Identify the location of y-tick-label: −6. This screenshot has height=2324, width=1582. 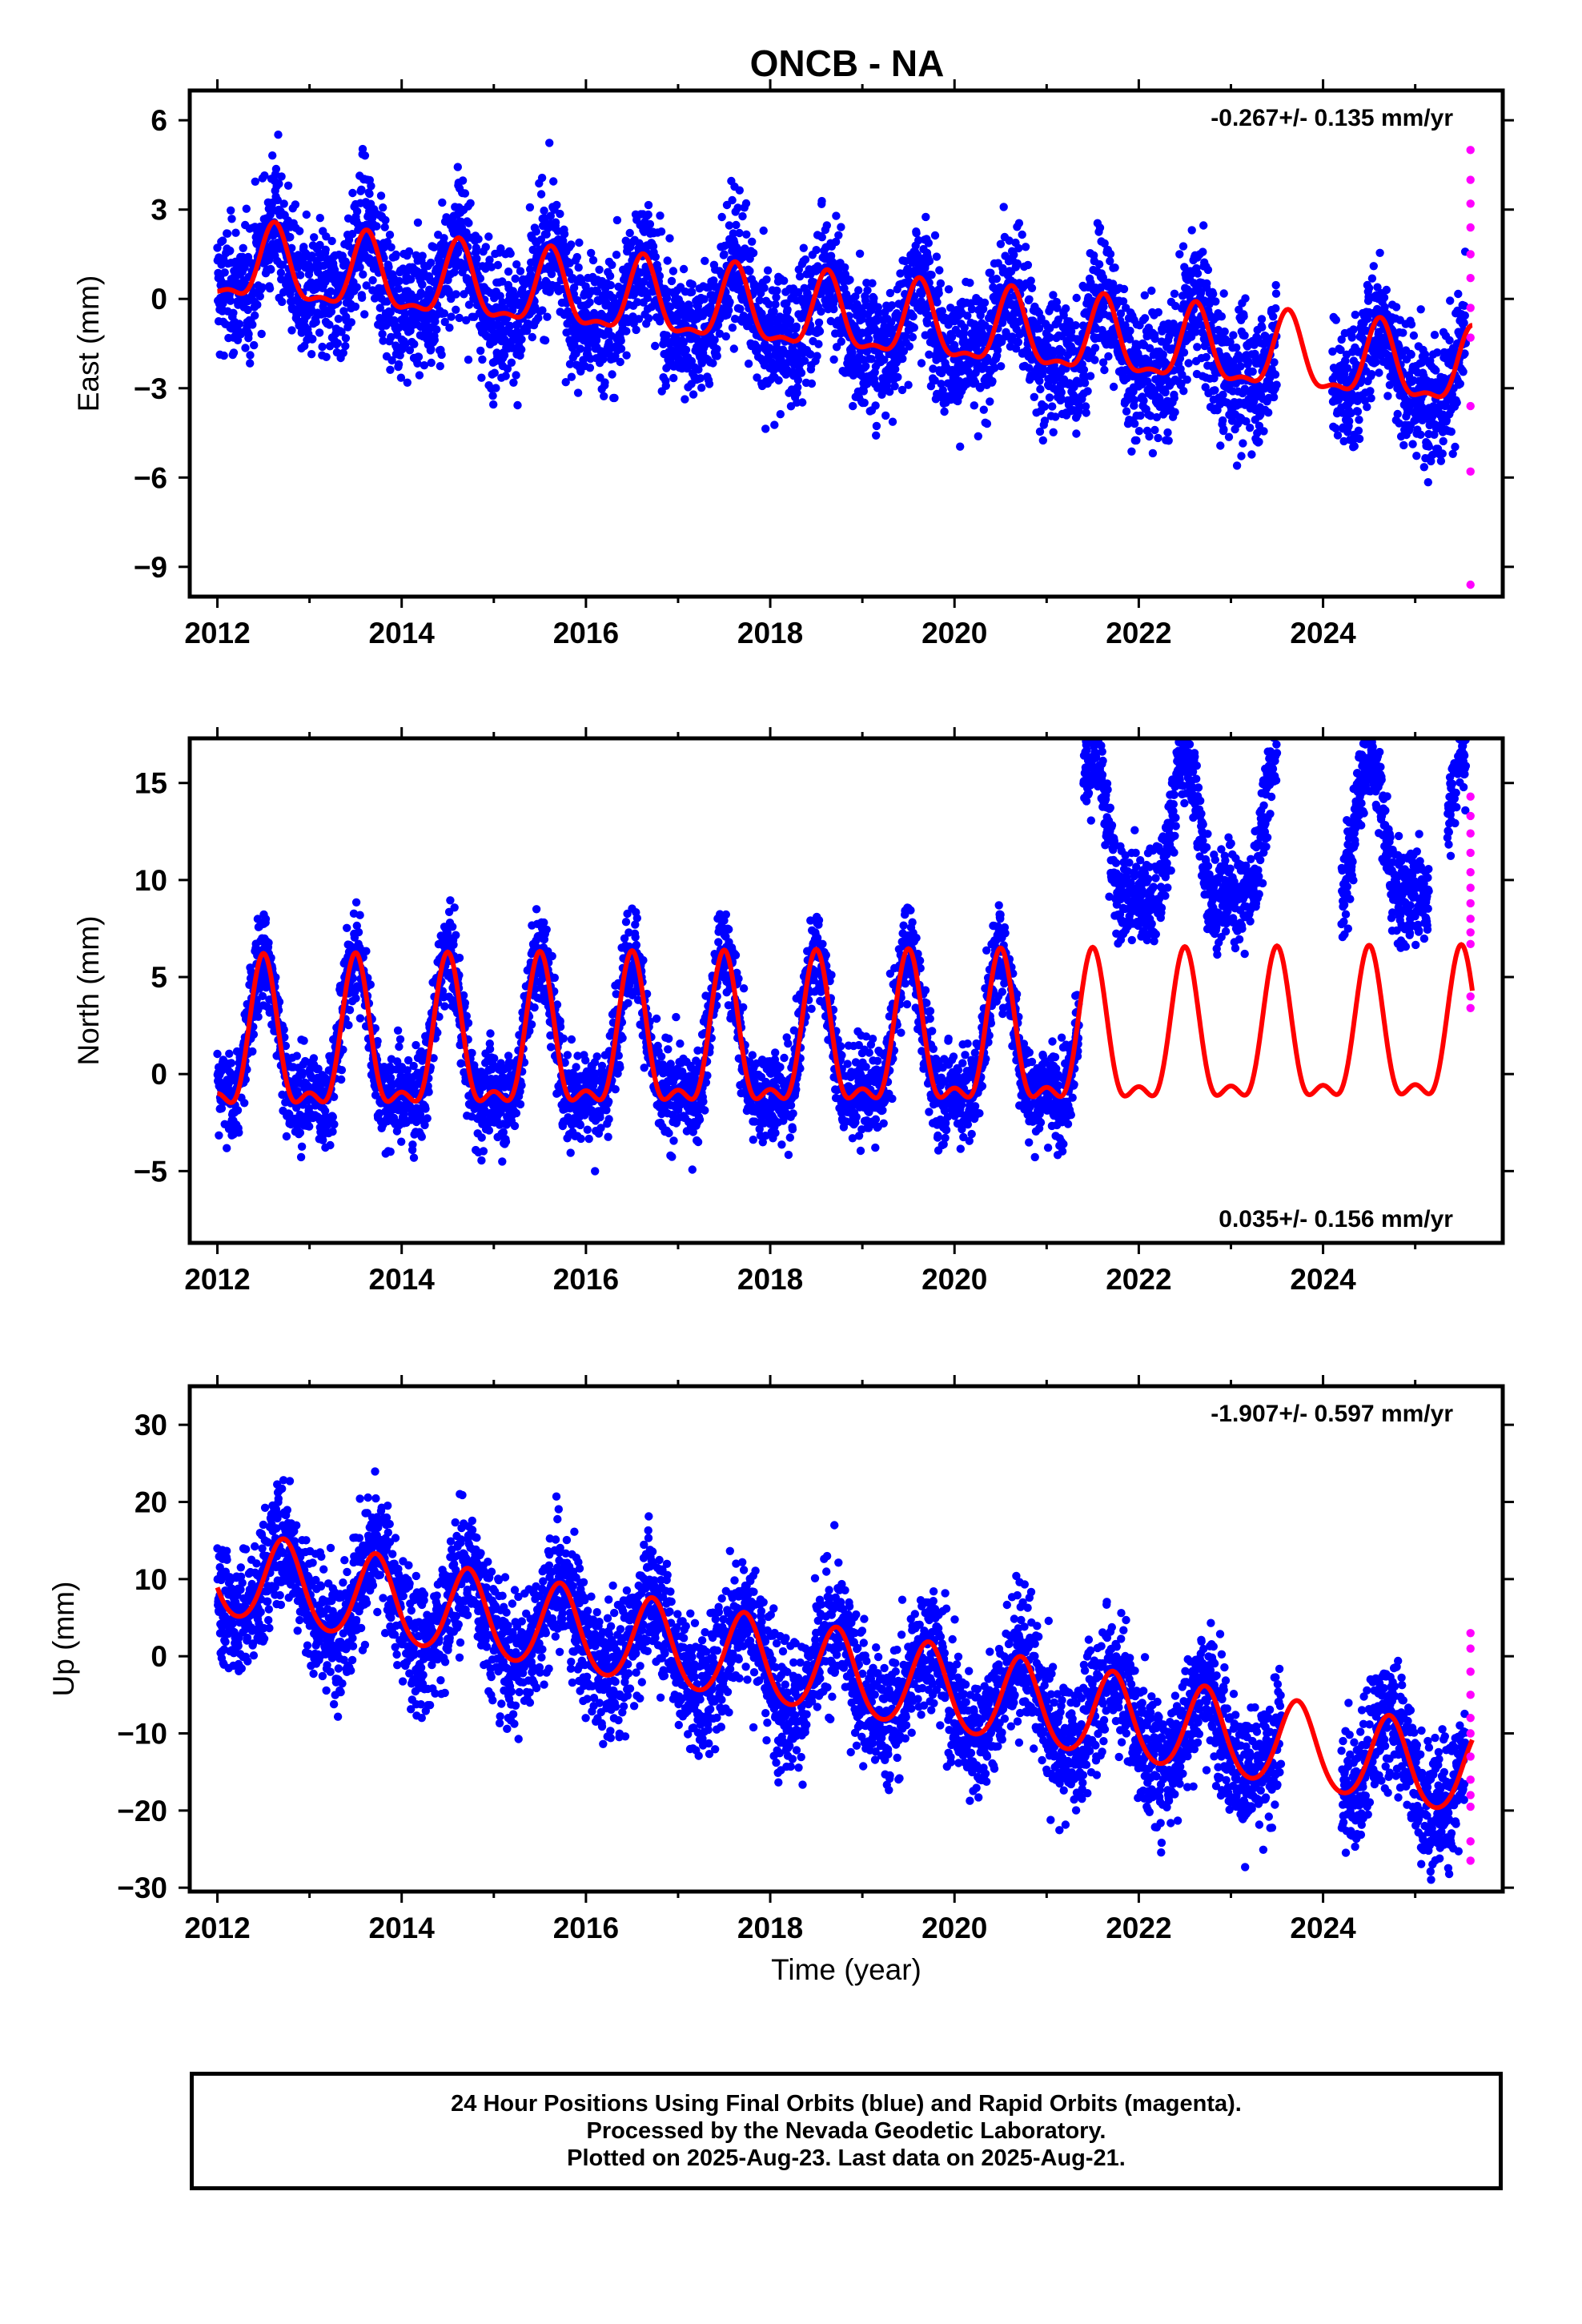
(151, 477).